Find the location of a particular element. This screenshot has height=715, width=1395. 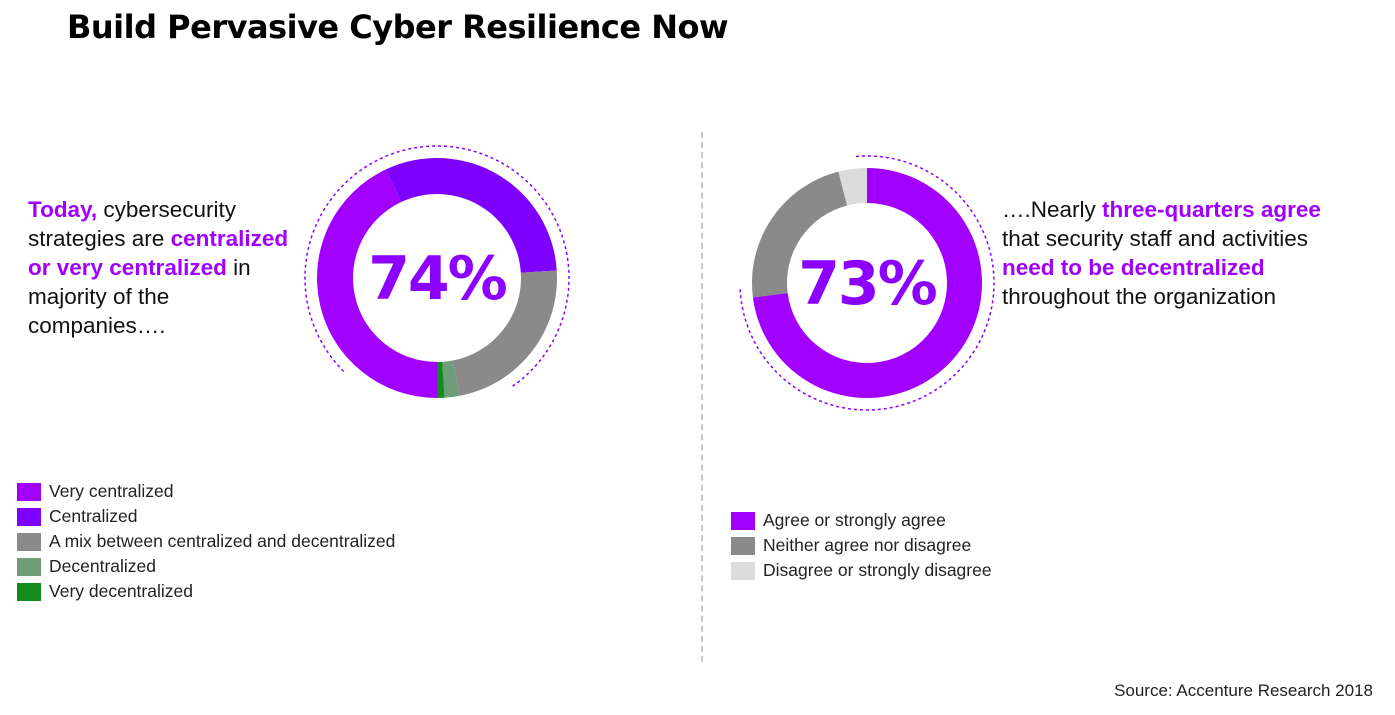

left-legend-item: Very centralized is located at coordinates (206, 491).